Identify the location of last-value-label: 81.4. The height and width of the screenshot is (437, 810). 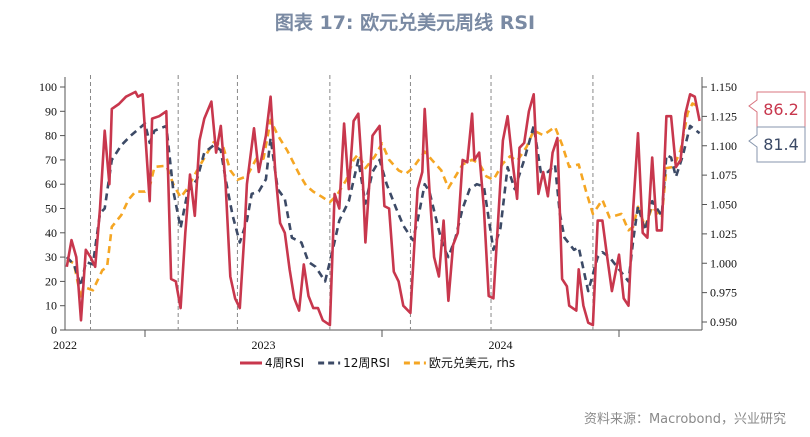
(781, 144).